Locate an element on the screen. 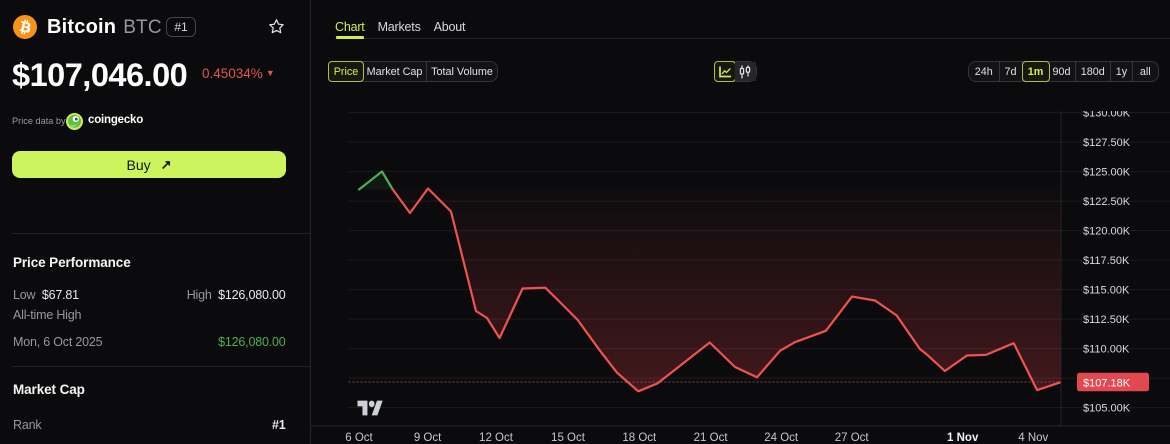  svg-text: $125.00K is located at coordinates (1107, 173).